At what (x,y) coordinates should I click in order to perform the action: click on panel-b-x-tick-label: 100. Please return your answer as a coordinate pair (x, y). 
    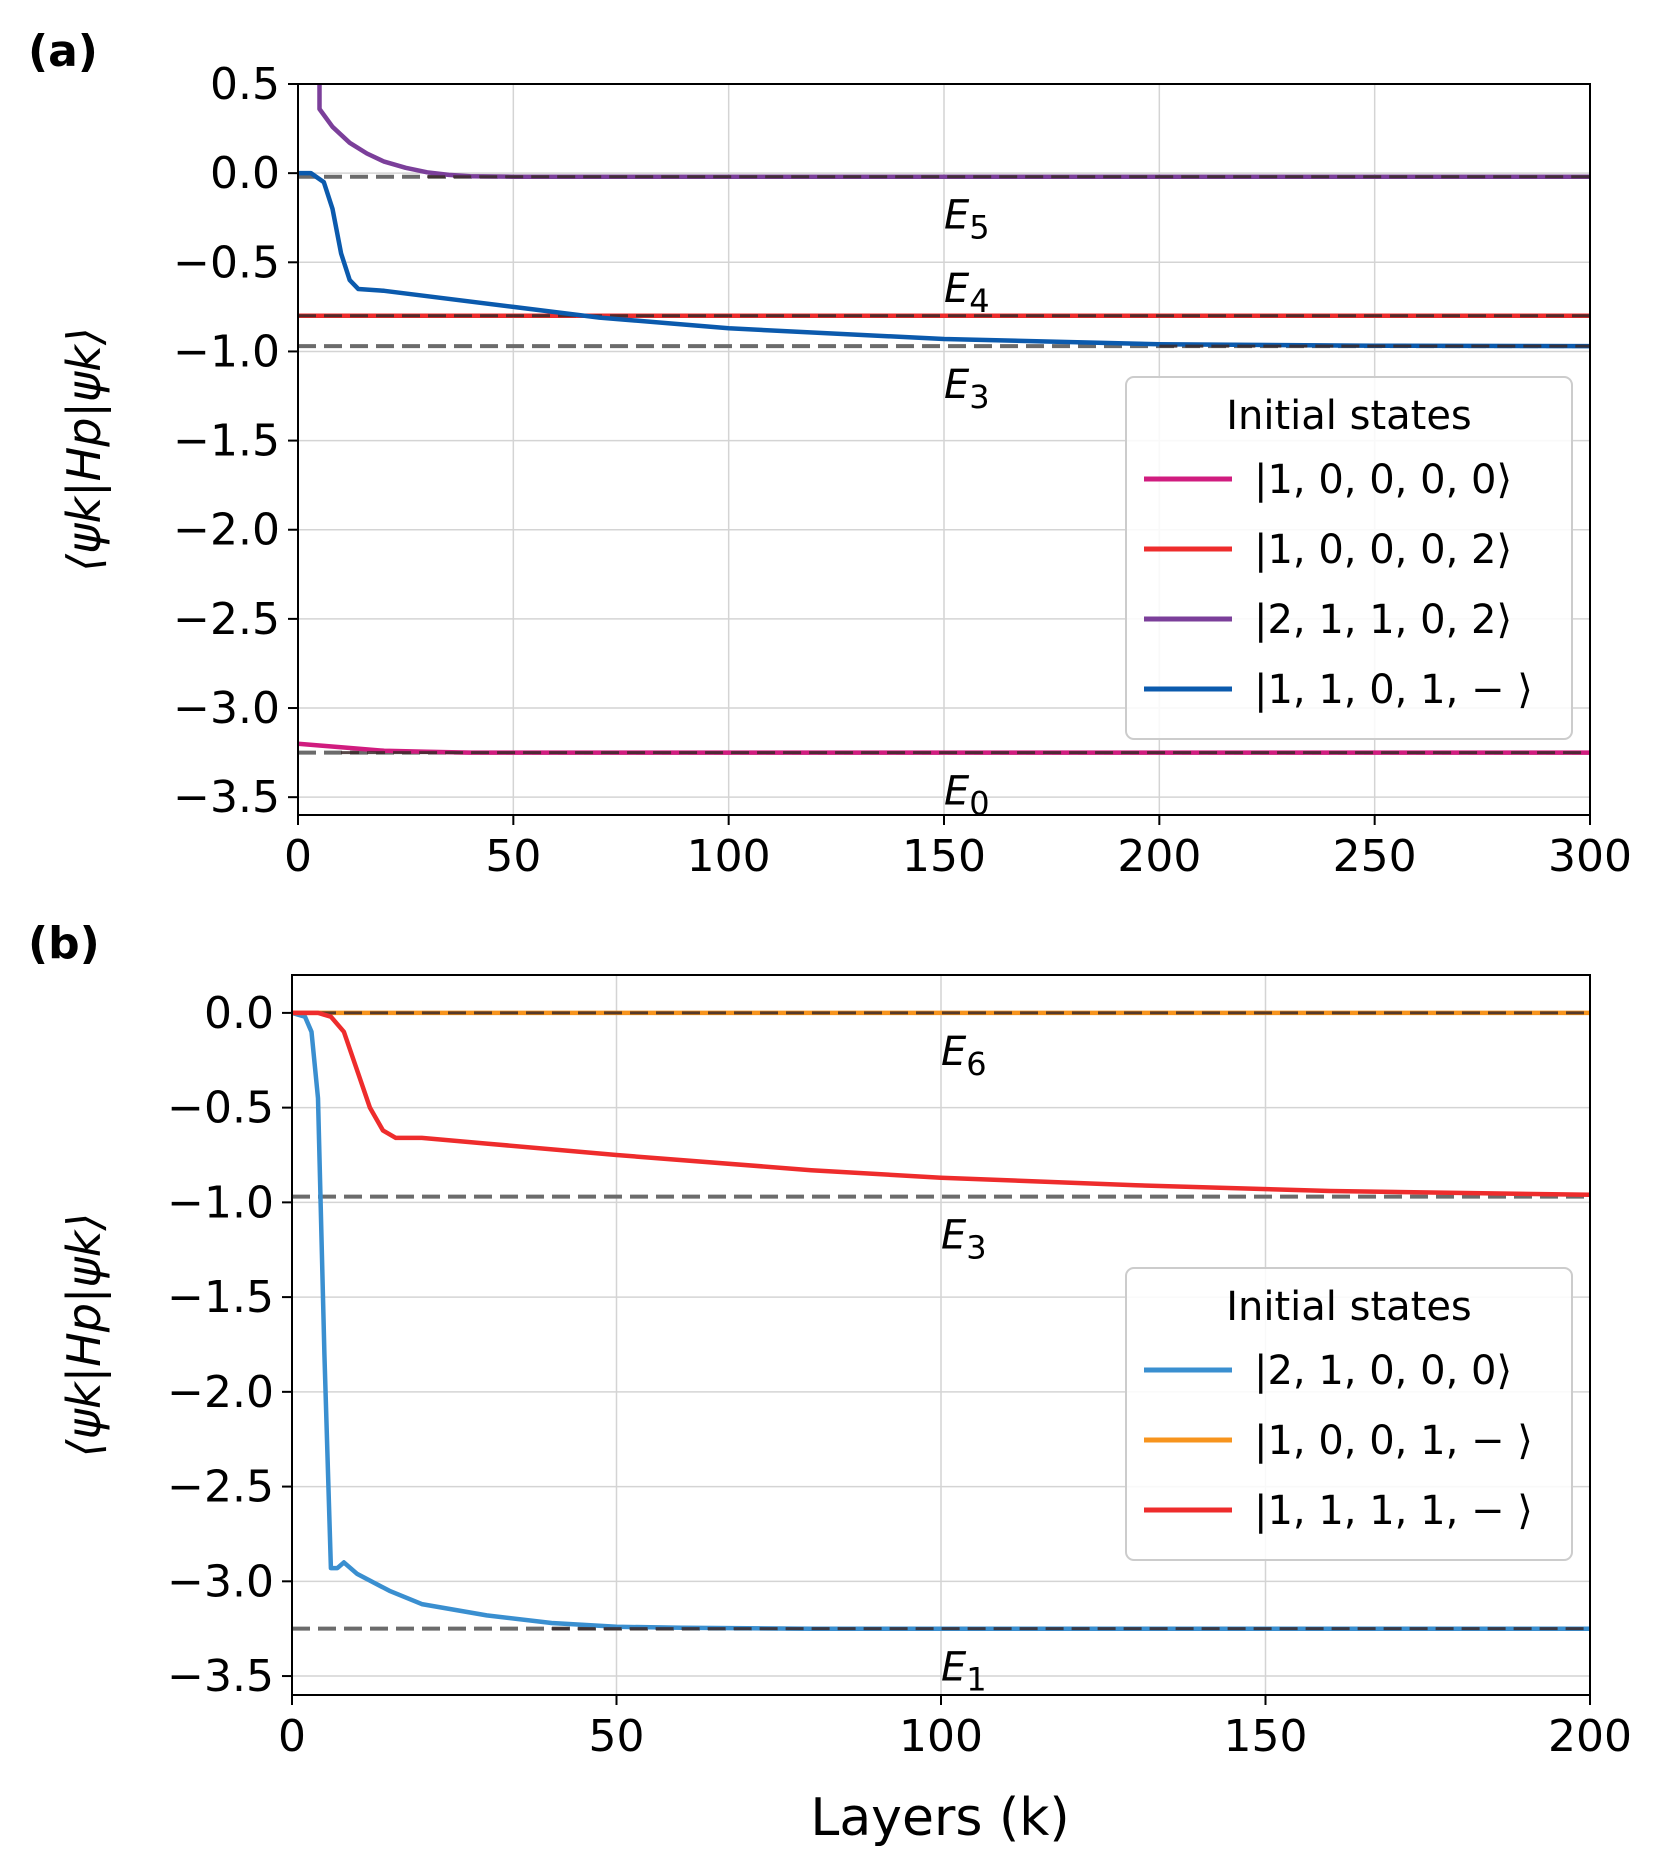
    Looking at the image, I should click on (941, 1736).